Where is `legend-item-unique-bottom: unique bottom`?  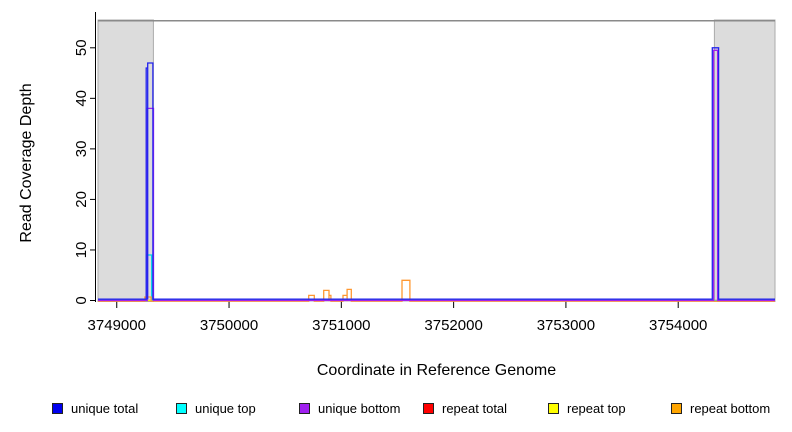 legend-item-unique-bottom: unique bottom is located at coordinates (349, 408).